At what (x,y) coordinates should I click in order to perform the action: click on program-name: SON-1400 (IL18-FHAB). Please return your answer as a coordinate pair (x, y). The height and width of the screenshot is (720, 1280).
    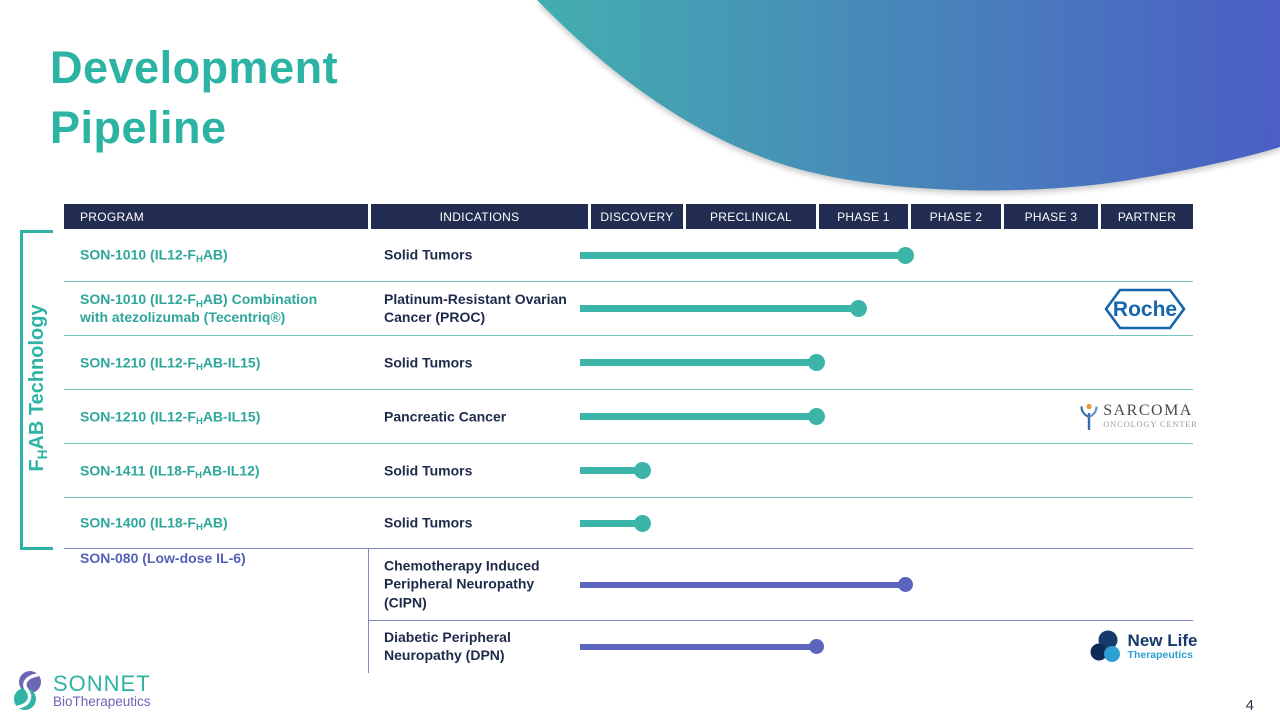
    Looking at the image, I should click on (154, 524).